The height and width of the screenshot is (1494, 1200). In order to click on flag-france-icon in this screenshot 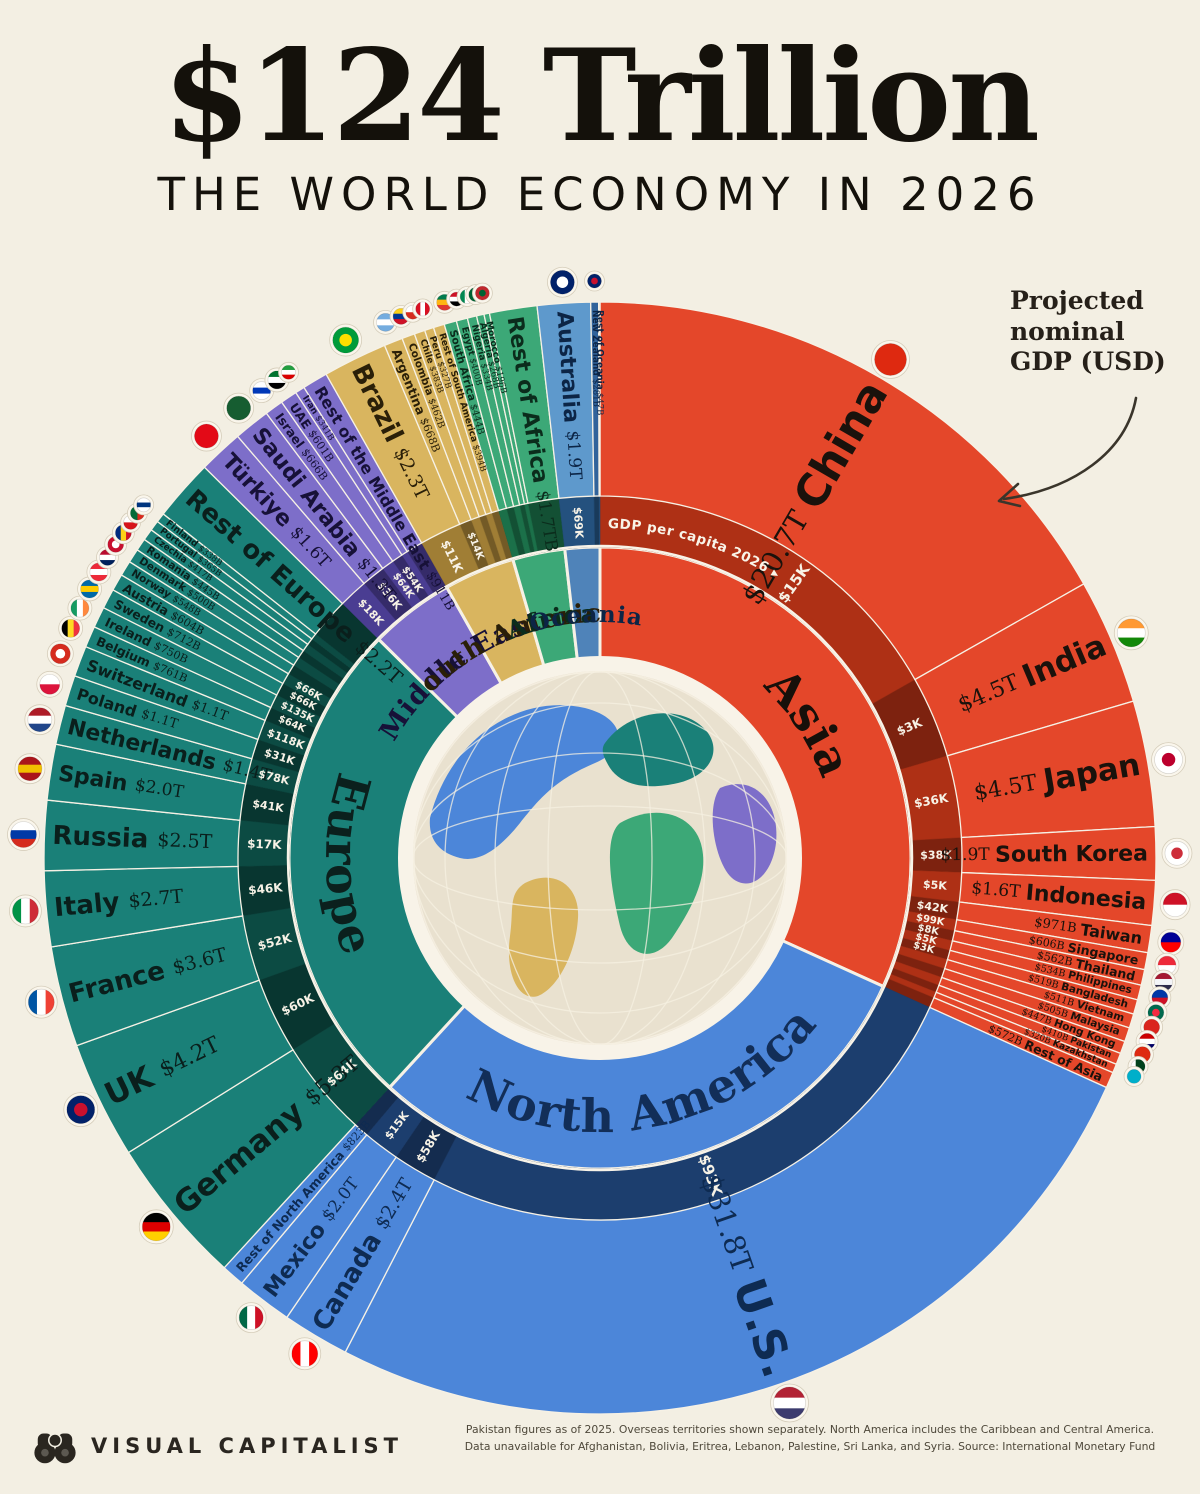, I will do `click(41, 1002)`.